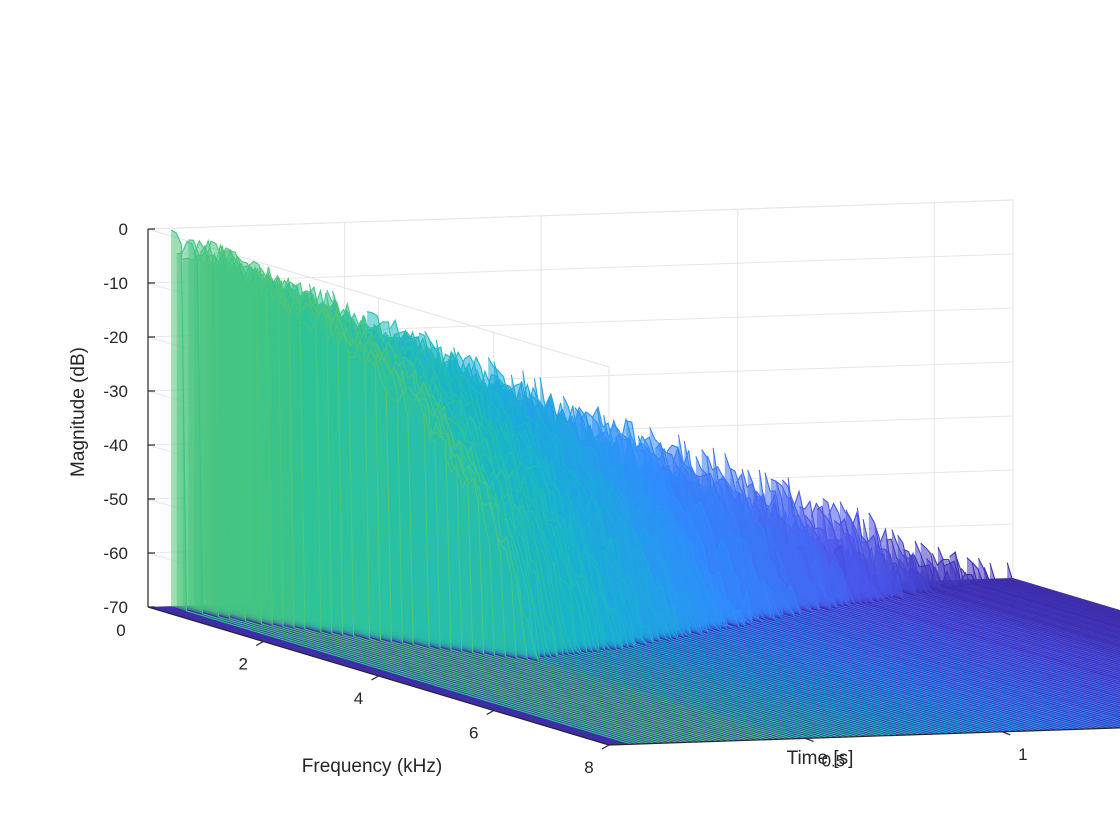 This screenshot has width=1120, height=840. What do you see at coordinates (1022, 754) in the screenshot?
I see `y-tick-label: 1` at bounding box center [1022, 754].